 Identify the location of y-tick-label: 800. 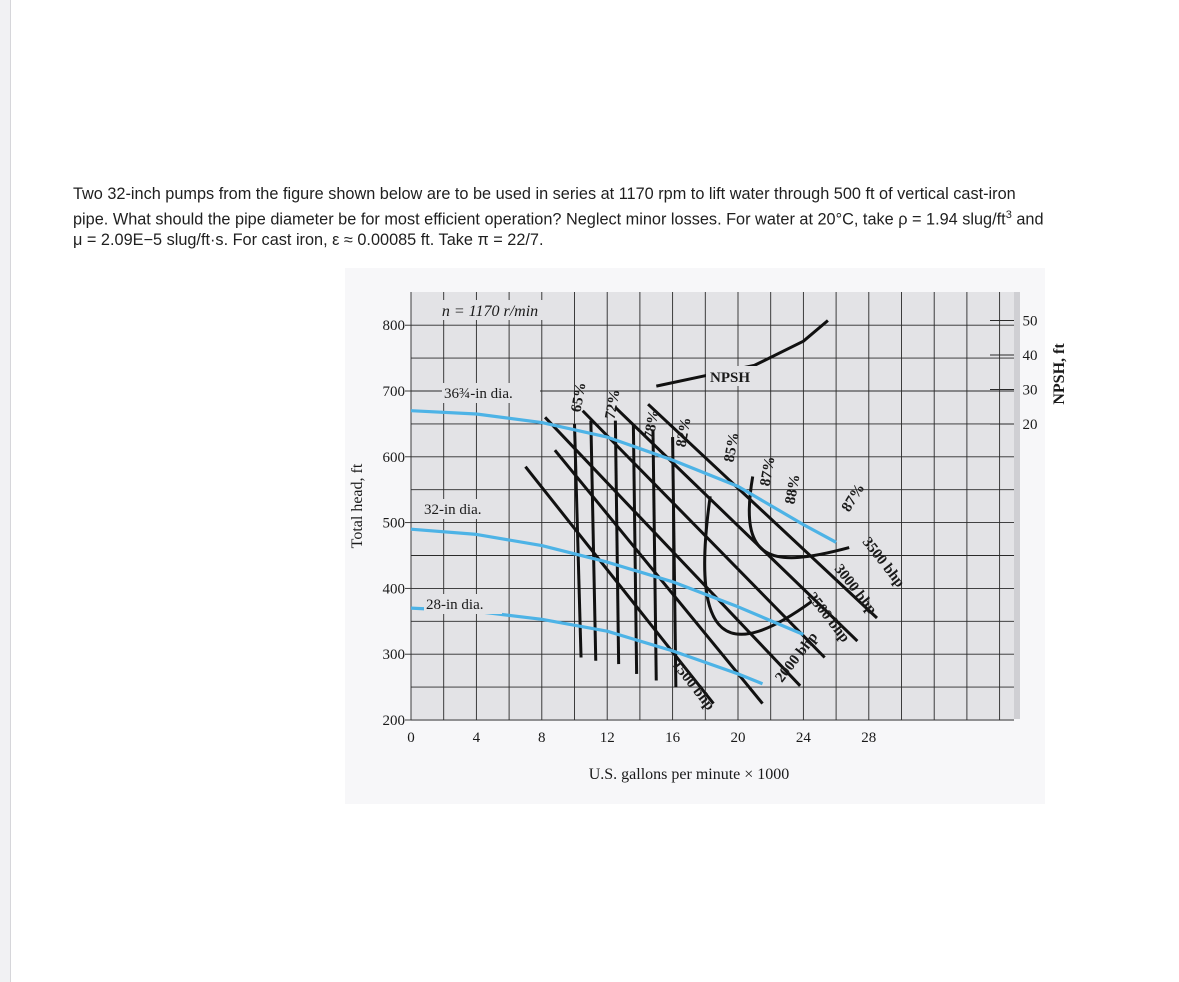
(394, 326).